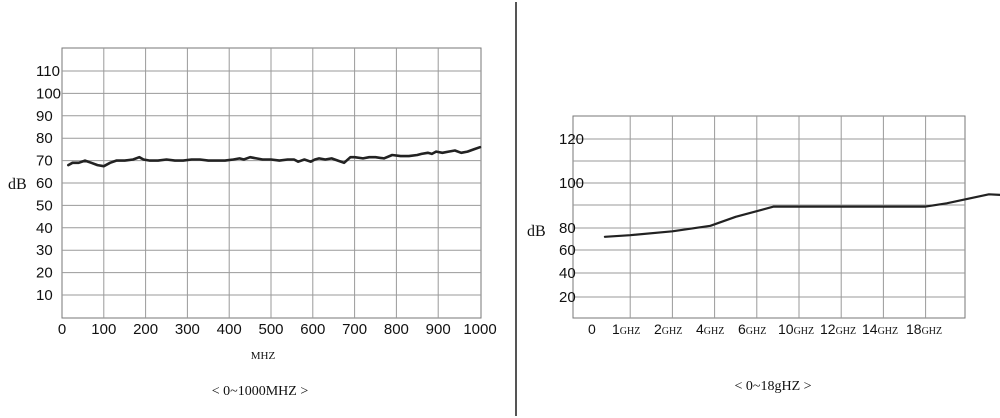 This screenshot has height=418, width=1000. What do you see at coordinates (438, 329) in the screenshot?
I see `chart-left-x-tick-label: 900` at bounding box center [438, 329].